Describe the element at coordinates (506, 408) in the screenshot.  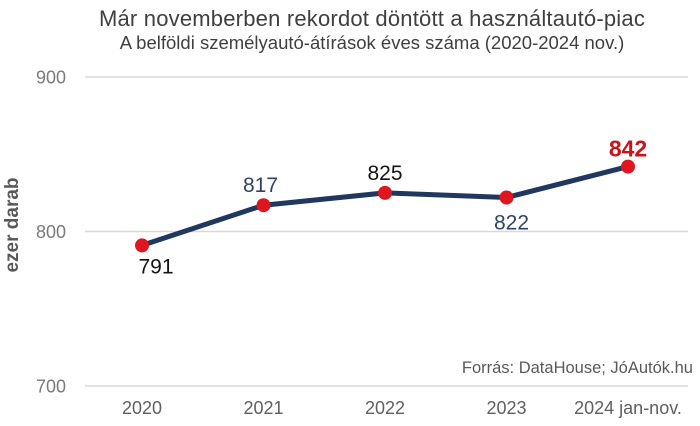
I see `x-axis-tick-label: 2023` at that location.